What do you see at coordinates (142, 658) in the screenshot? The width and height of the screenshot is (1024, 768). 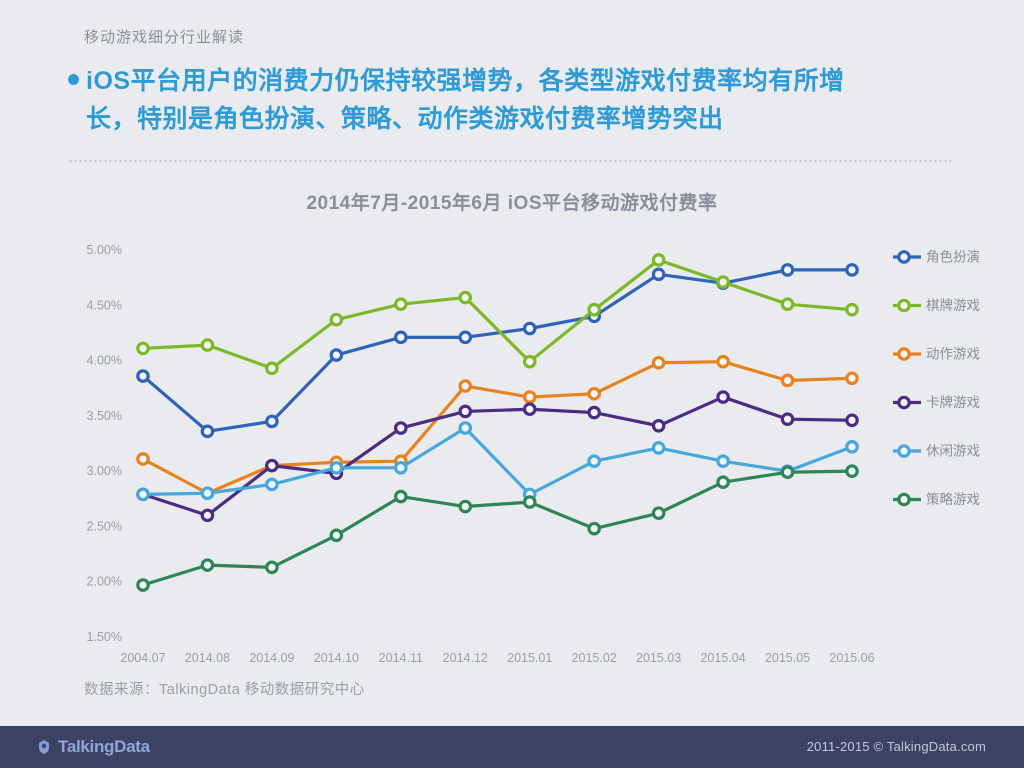 I see `x-tick-label: 2004.07` at bounding box center [142, 658].